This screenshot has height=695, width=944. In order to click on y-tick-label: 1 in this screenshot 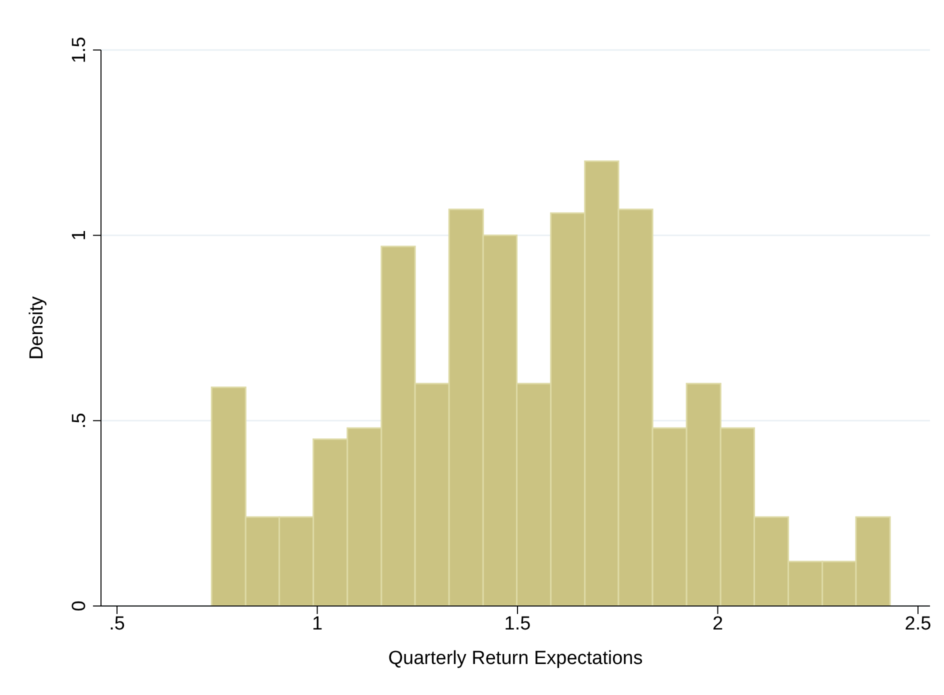, I will do `click(79, 235)`.